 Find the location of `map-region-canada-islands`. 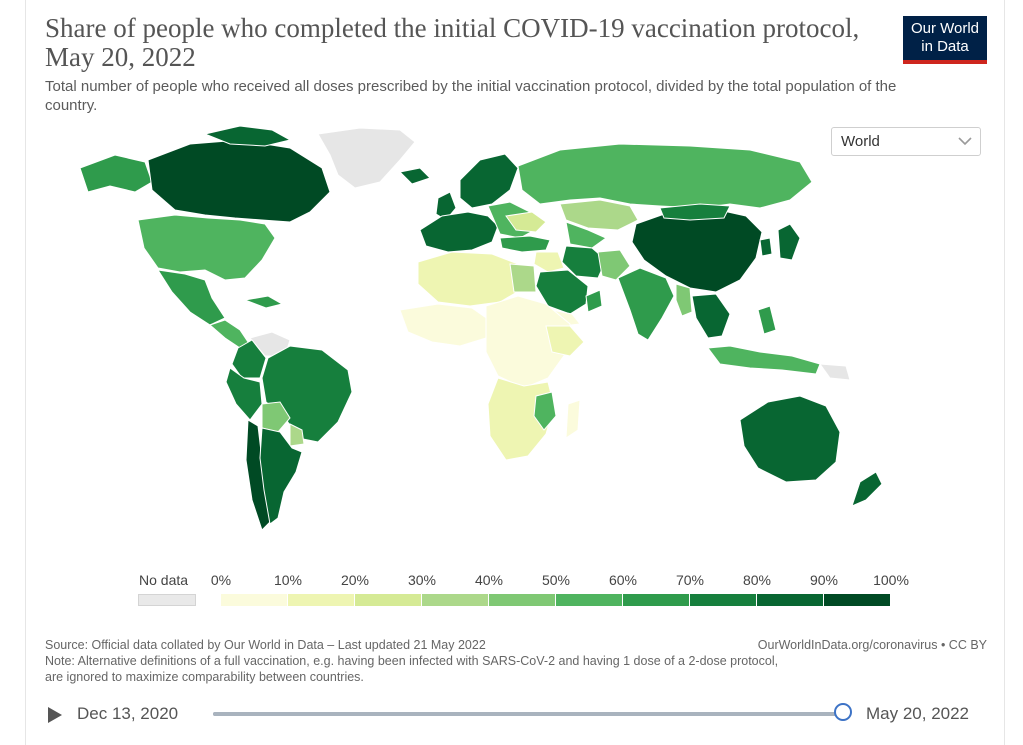

map-region-canada-islands is located at coordinates (247, 136).